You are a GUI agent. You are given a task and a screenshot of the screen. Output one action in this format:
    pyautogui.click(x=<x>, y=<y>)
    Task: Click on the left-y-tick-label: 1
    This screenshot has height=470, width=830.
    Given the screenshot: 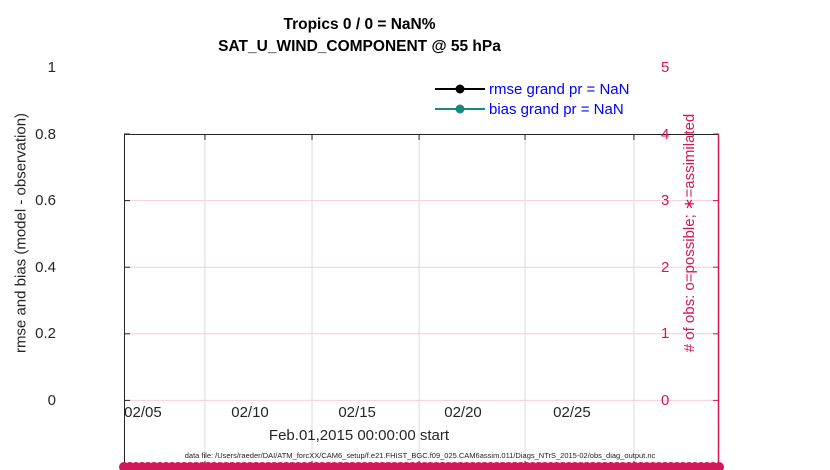 What is the action you would take?
    pyautogui.click(x=51, y=67)
    